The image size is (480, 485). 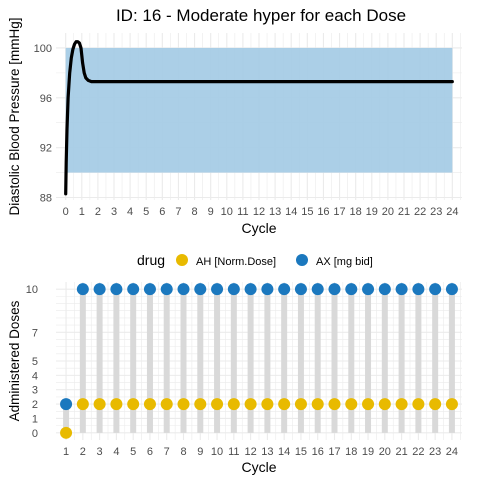 What do you see at coordinates (66, 212) in the screenshot?
I see `x-tick-label: 0` at bounding box center [66, 212].